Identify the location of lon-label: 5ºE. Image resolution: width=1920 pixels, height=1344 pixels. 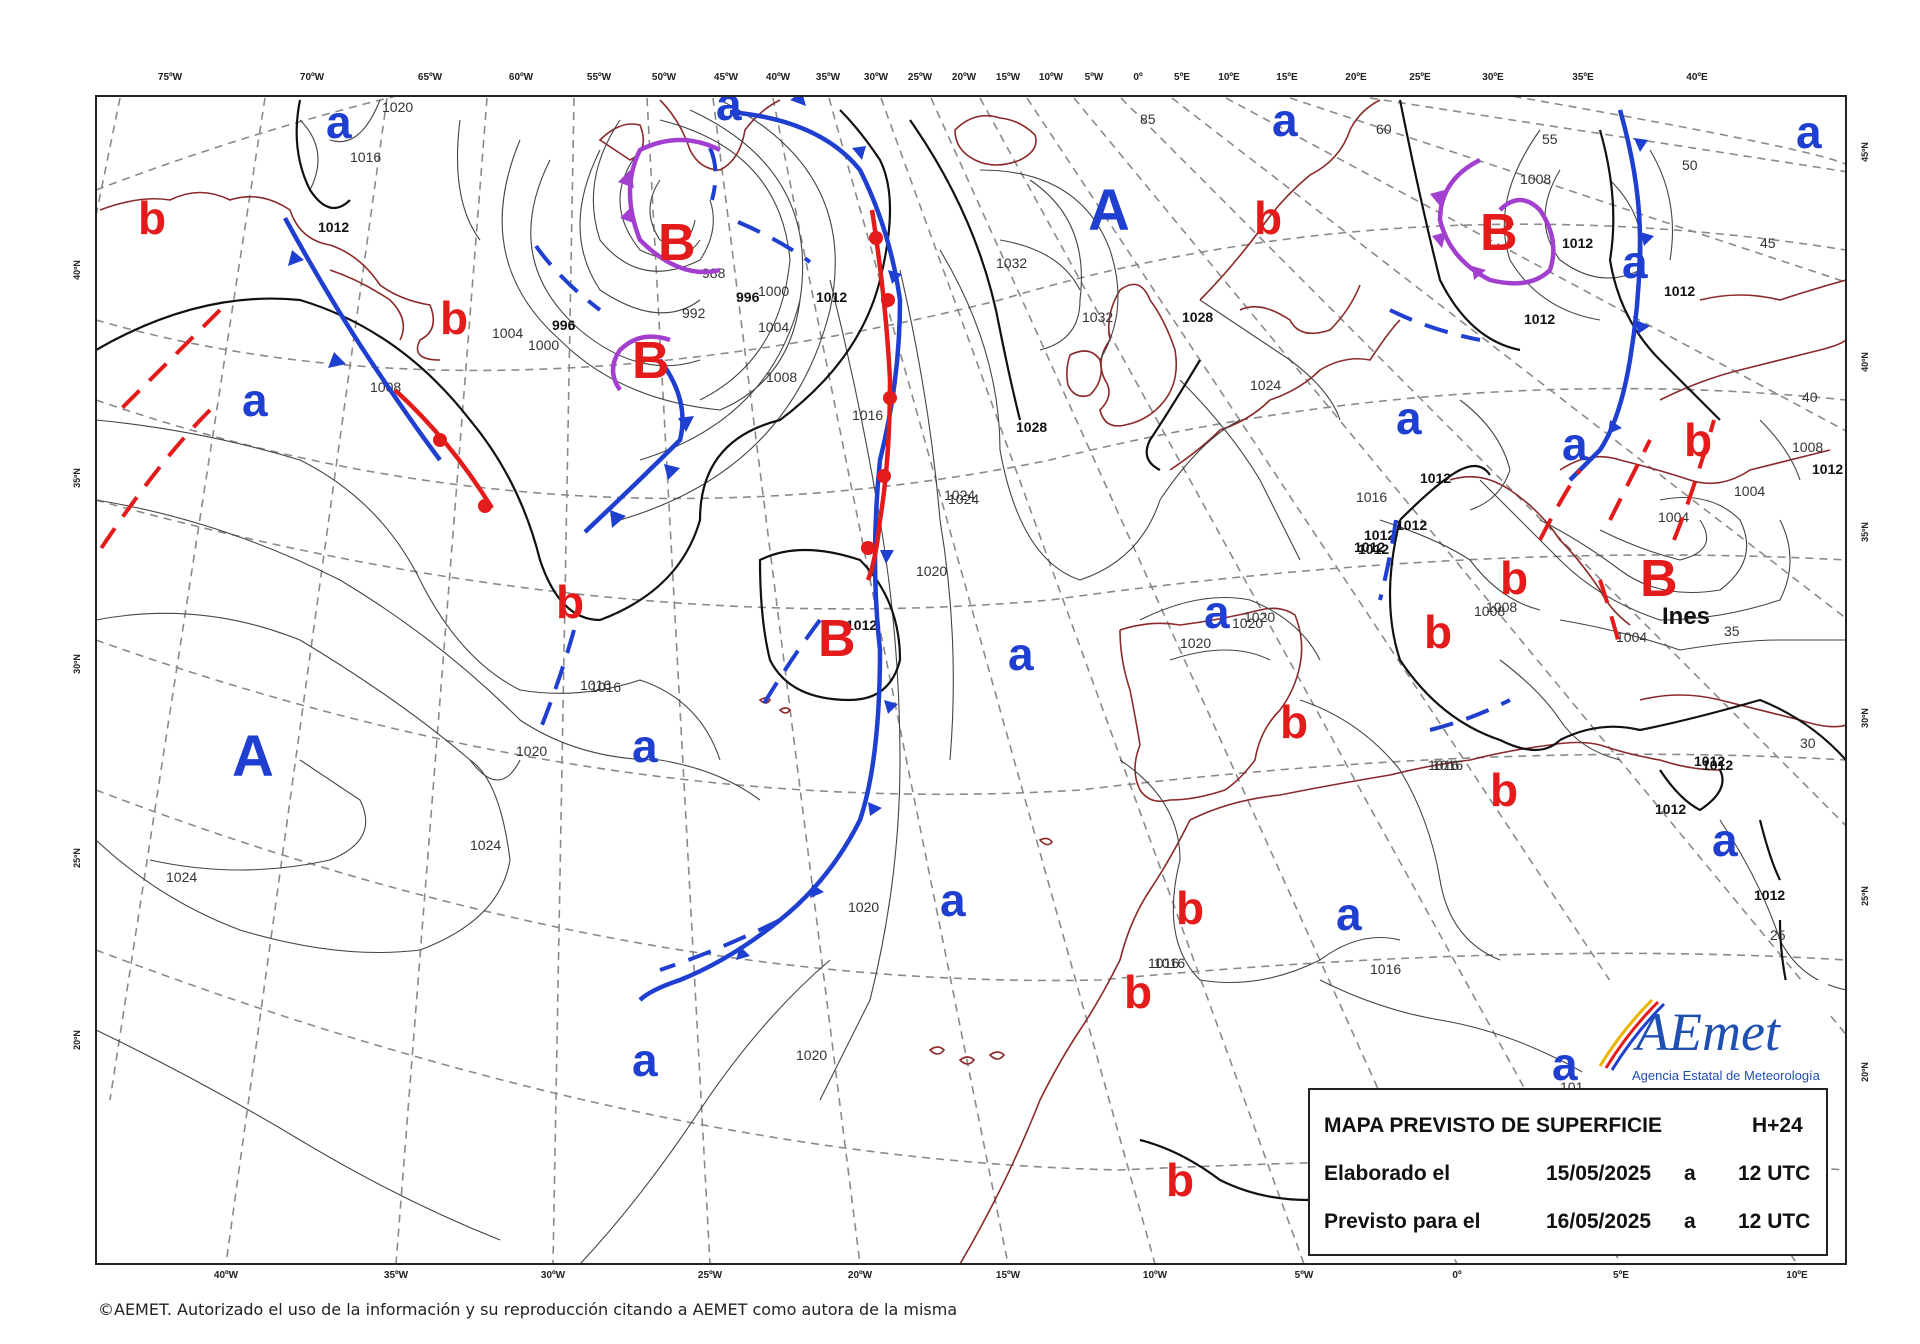
(1621, 1275).